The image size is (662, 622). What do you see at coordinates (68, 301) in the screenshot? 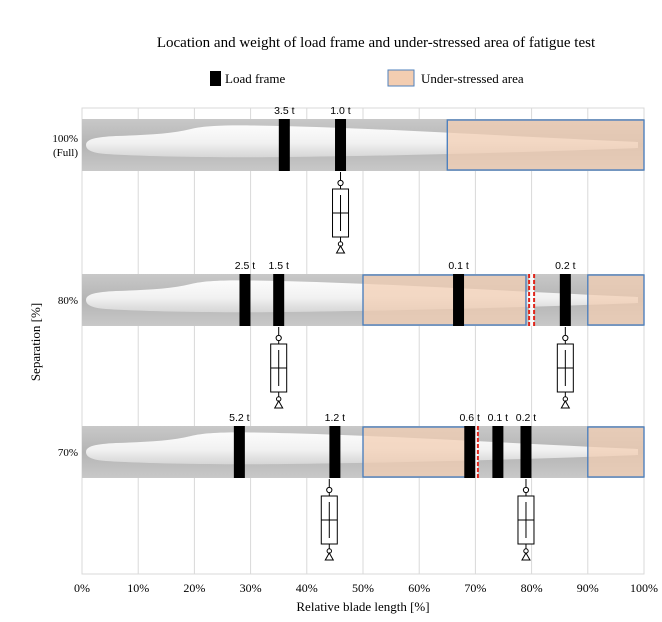
I see `row-label: 80%` at bounding box center [68, 301].